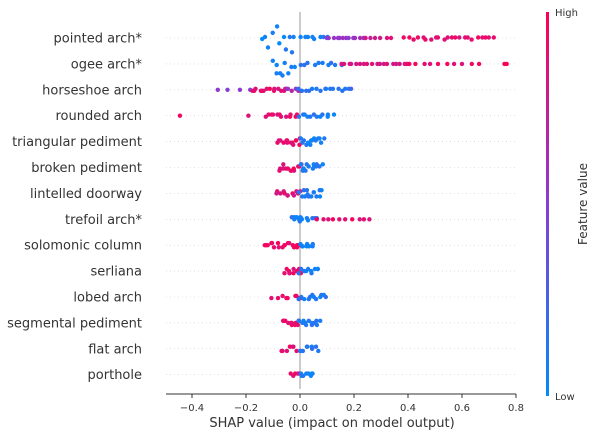 The width and height of the screenshot is (599, 438). Describe the element at coordinates (86, 194) in the screenshot. I see `feature-label: lintelled doorway` at that location.